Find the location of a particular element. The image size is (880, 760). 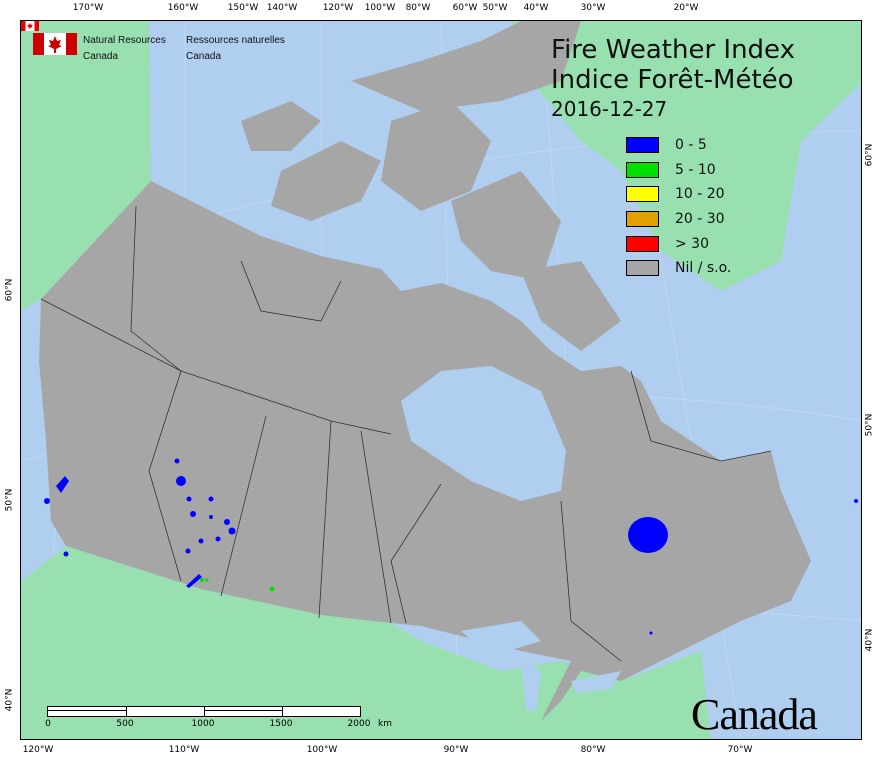

legend-item: 0 - 5 is located at coordinates (678, 145).